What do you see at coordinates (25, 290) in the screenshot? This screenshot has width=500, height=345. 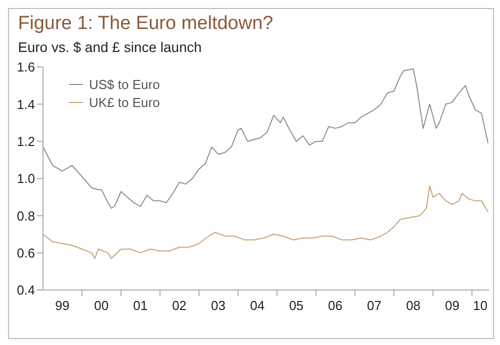 I see `y-tick-label: 0.4` at bounding box center [25, 290].